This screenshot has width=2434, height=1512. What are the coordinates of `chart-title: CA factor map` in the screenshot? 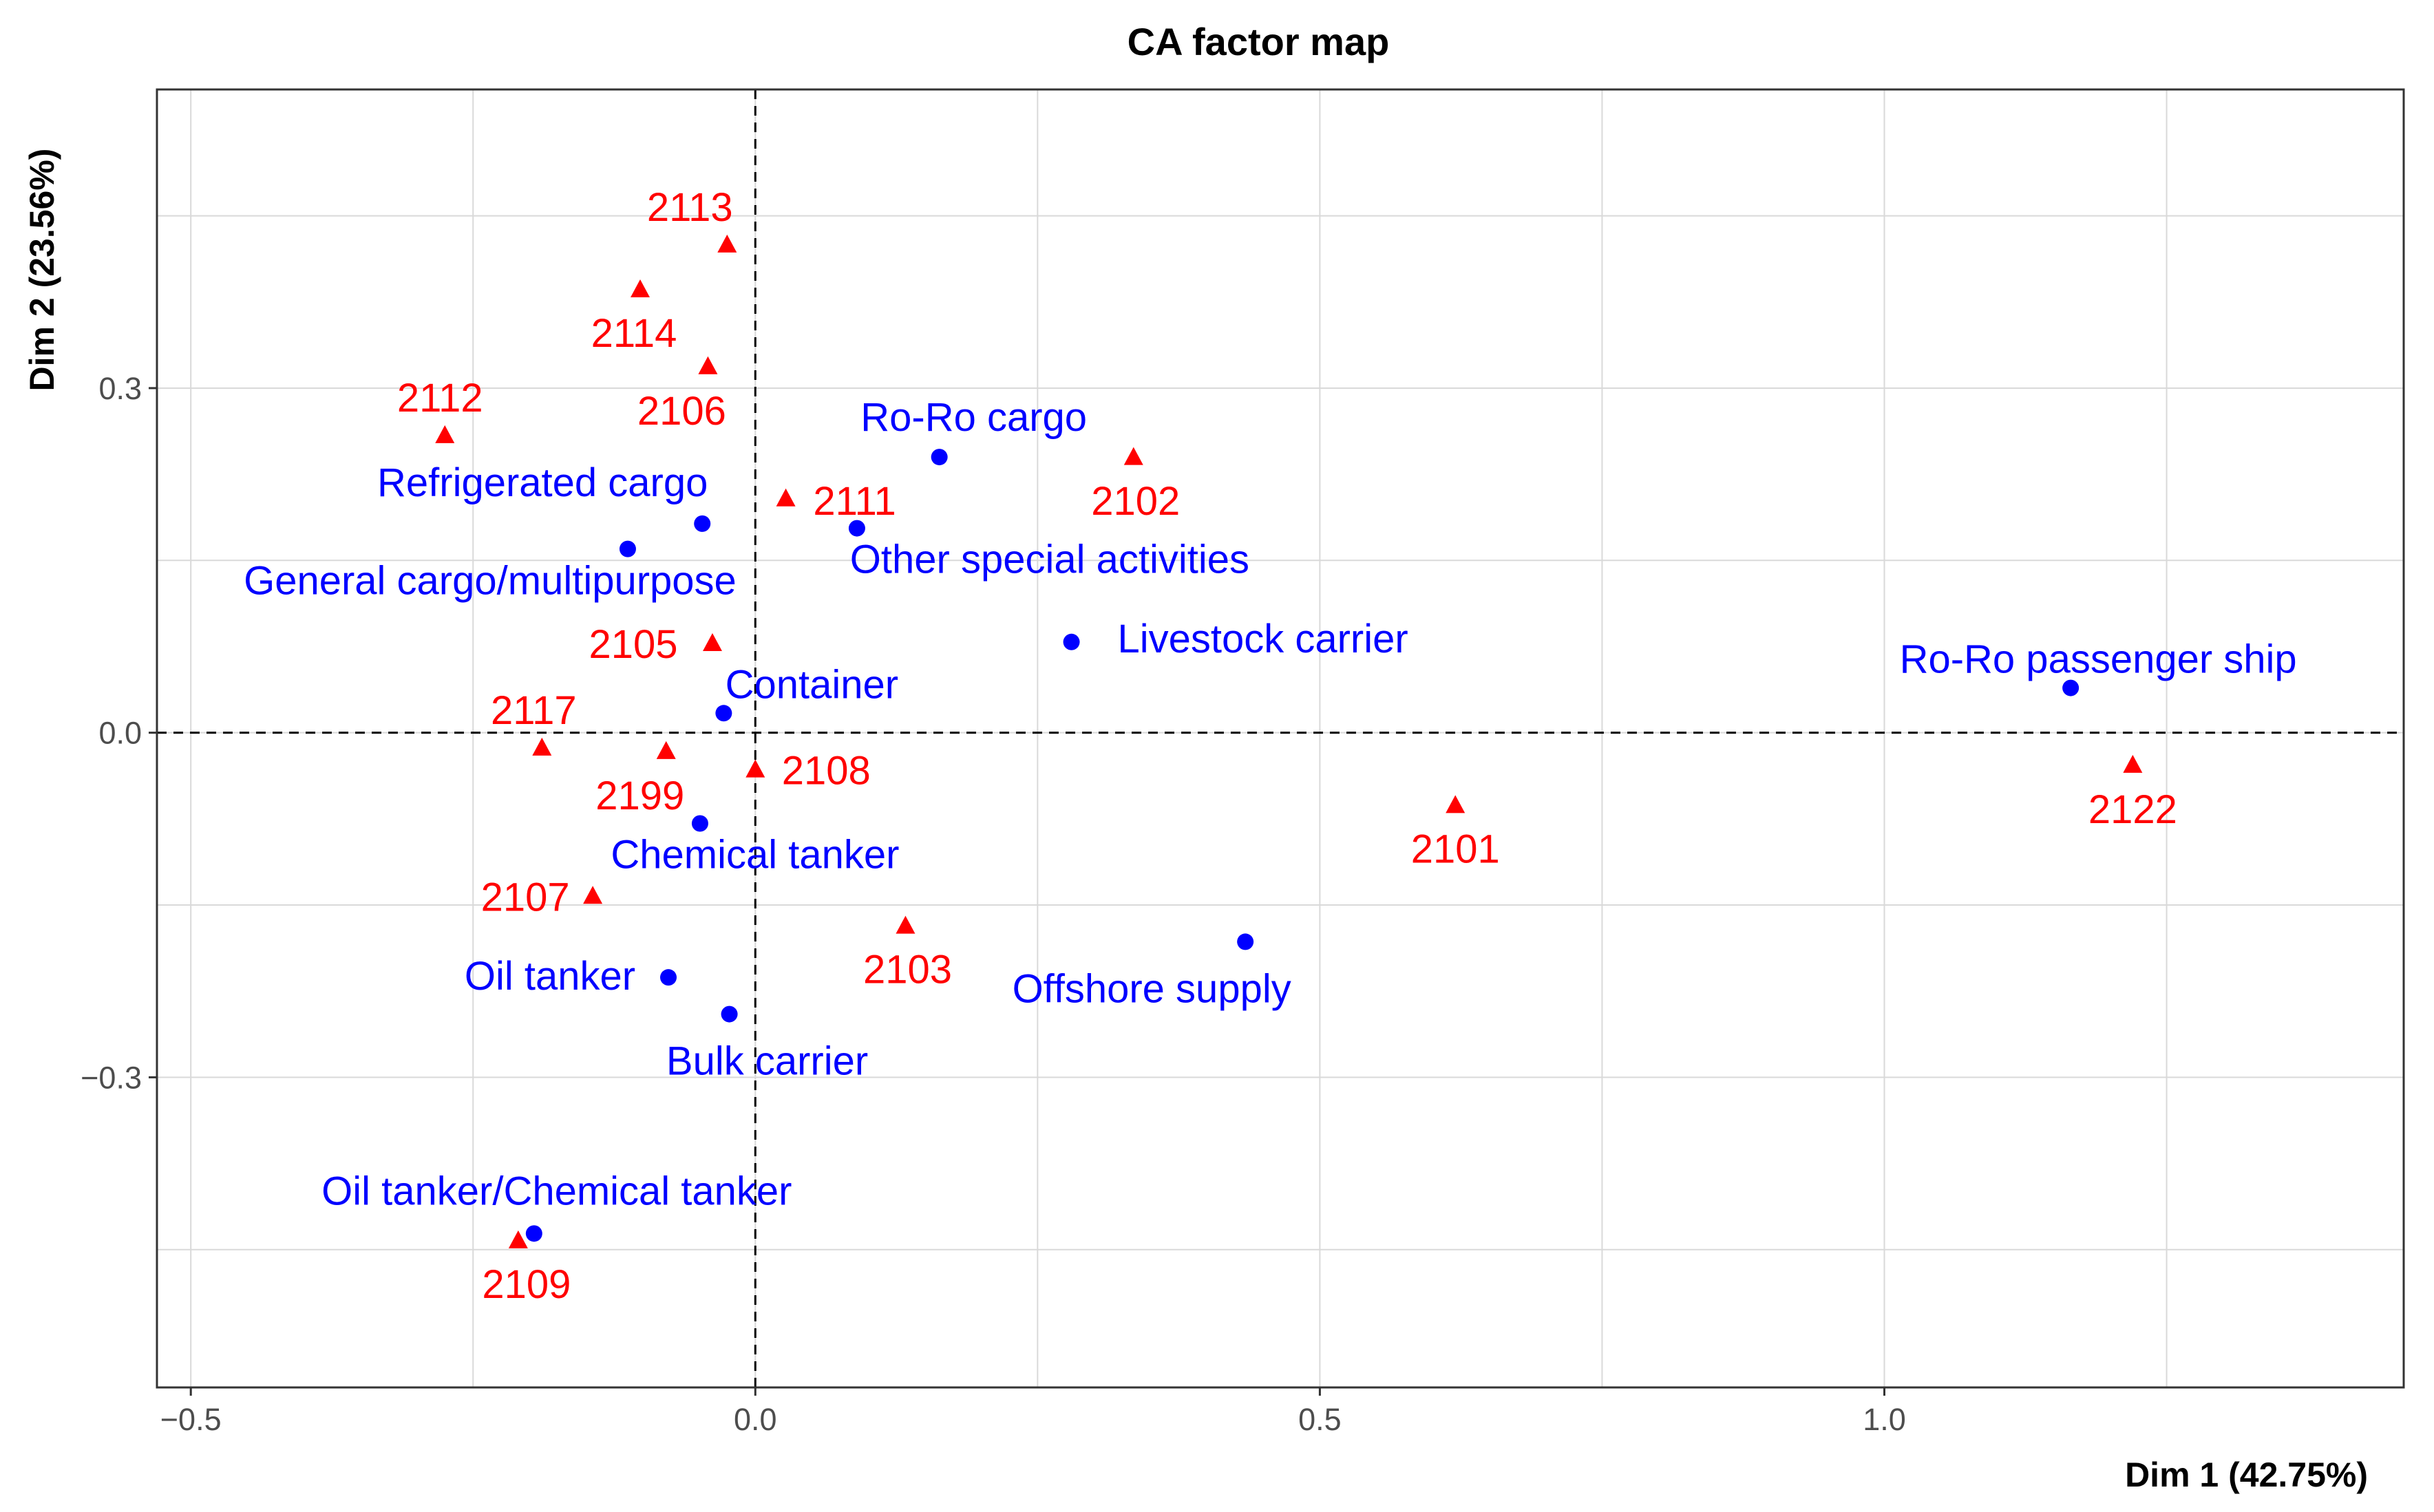 It's located at (1259, 41).